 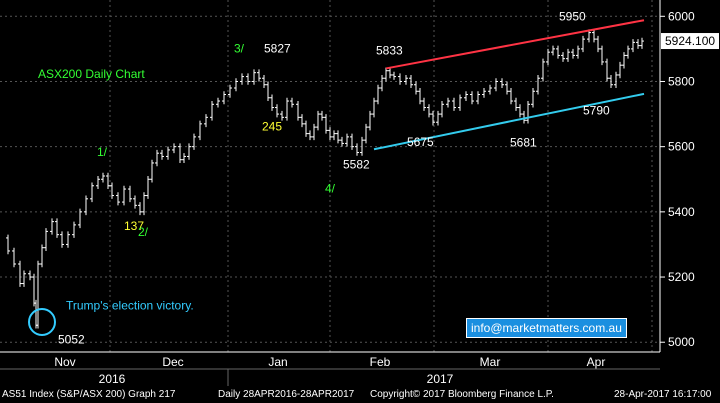 What do you see at coordinates (509, 85) in the screenshot?
I see `trend-lines` at bounding box center [509, 85].